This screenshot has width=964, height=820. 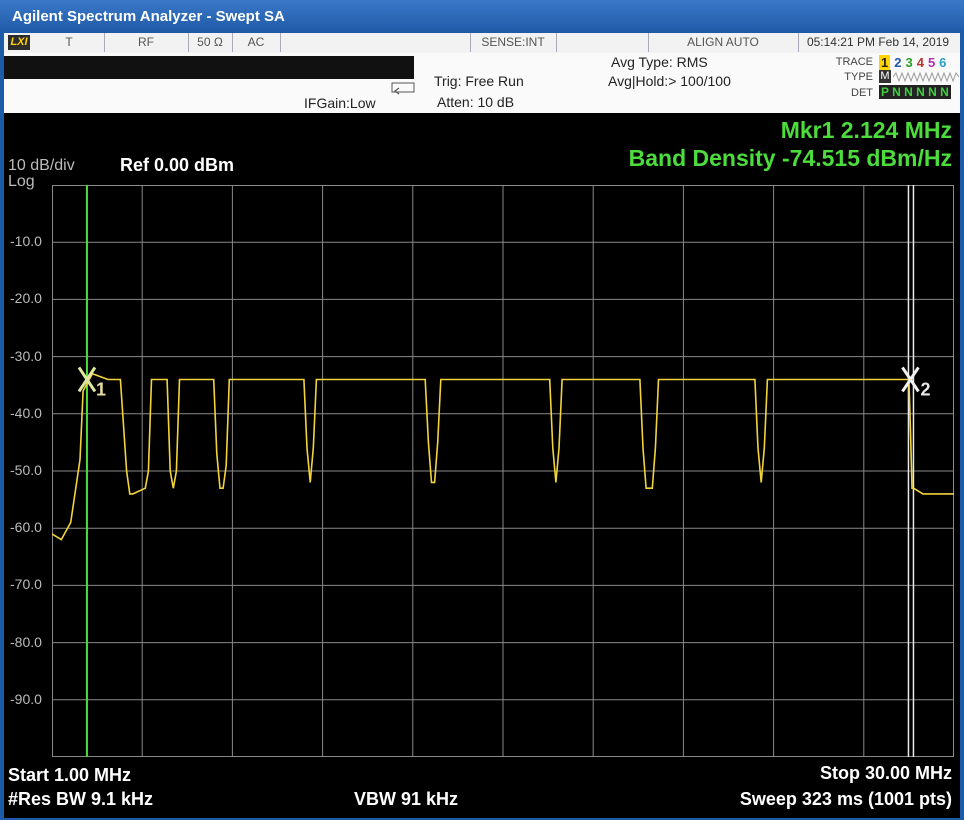 What do you see at coordinates (659, 62) in the screenshot?
I see `avg-type-label: Avg Type: RMS` at bounding box center [659, 62].